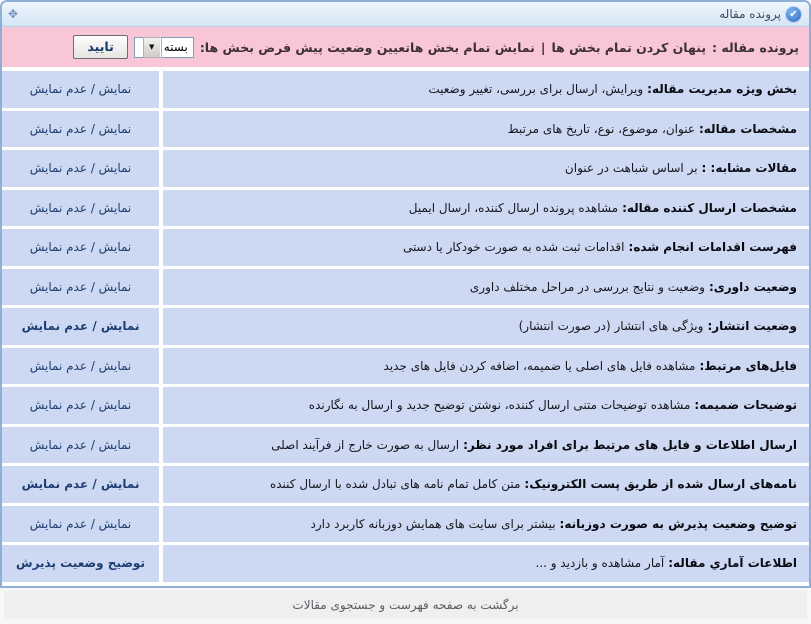 The image size is (811, 624). What do you see at coordinates (631, 168) in the screenshot?
I see `section-description: بر اساس شباهت در عنوان` at bounding box center [631, 168].